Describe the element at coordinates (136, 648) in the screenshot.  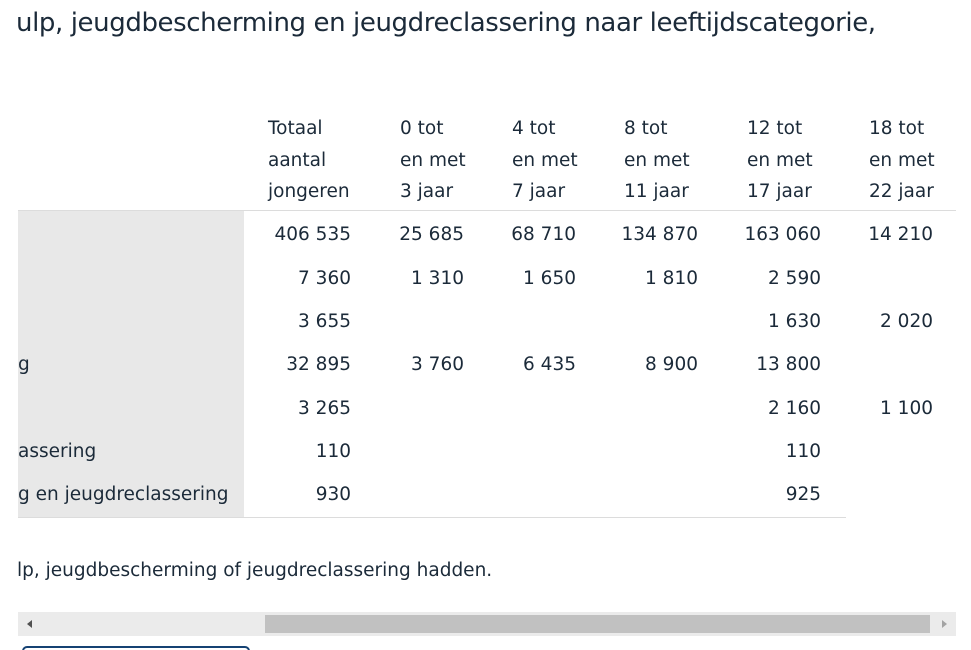
I see `button-outline-partial` at that location.